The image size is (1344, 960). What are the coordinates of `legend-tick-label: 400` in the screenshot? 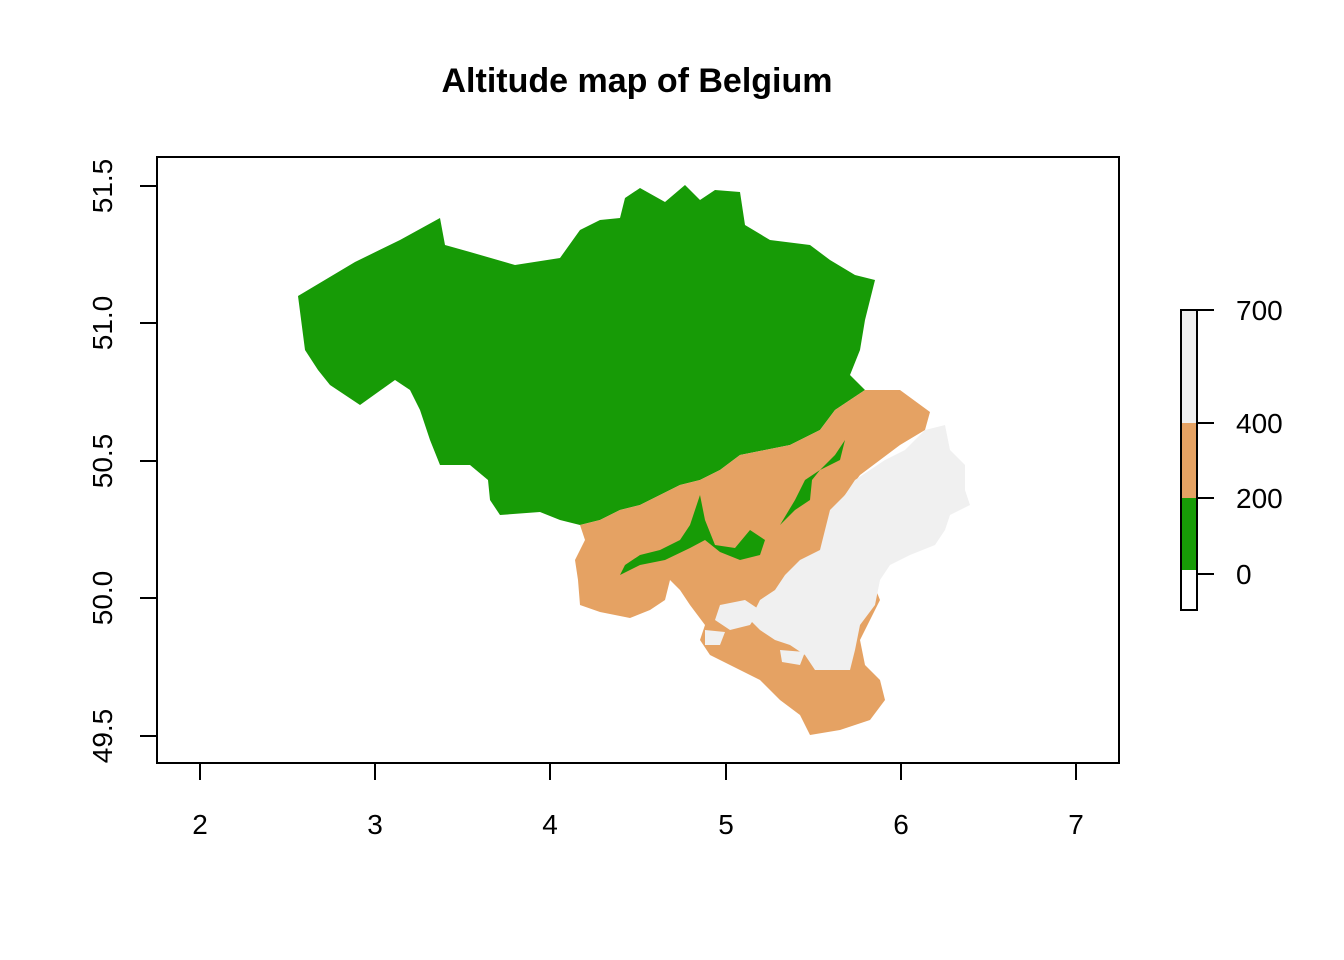 It's located at (1259, 423).